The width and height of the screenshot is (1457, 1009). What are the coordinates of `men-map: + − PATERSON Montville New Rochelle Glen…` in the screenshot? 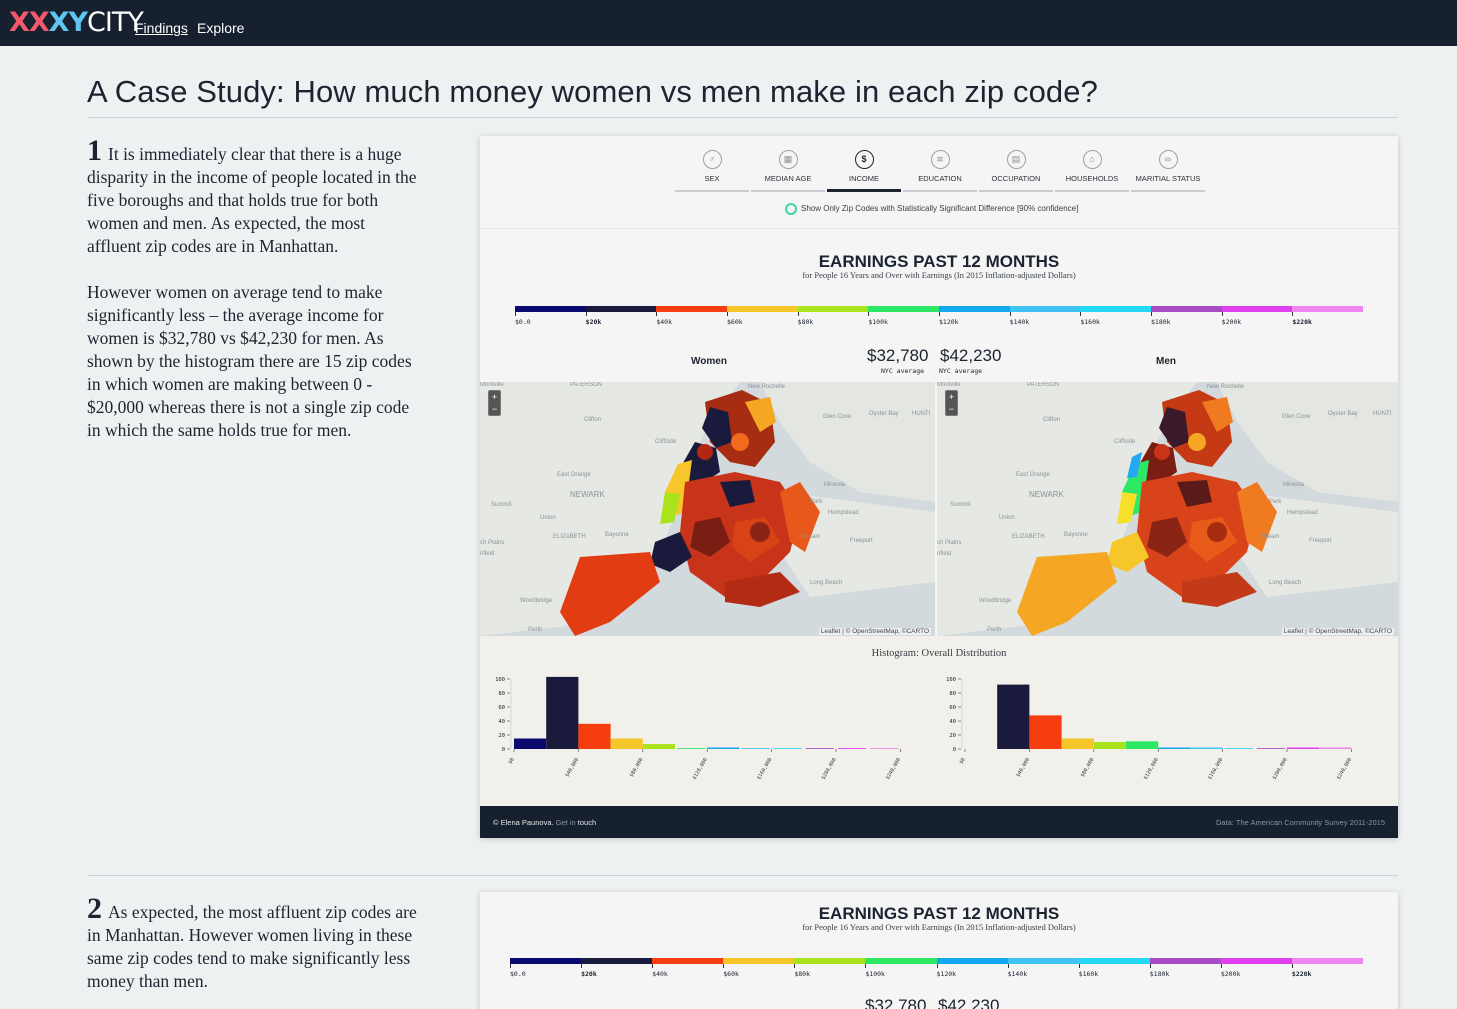 It's located at (1167, 509).